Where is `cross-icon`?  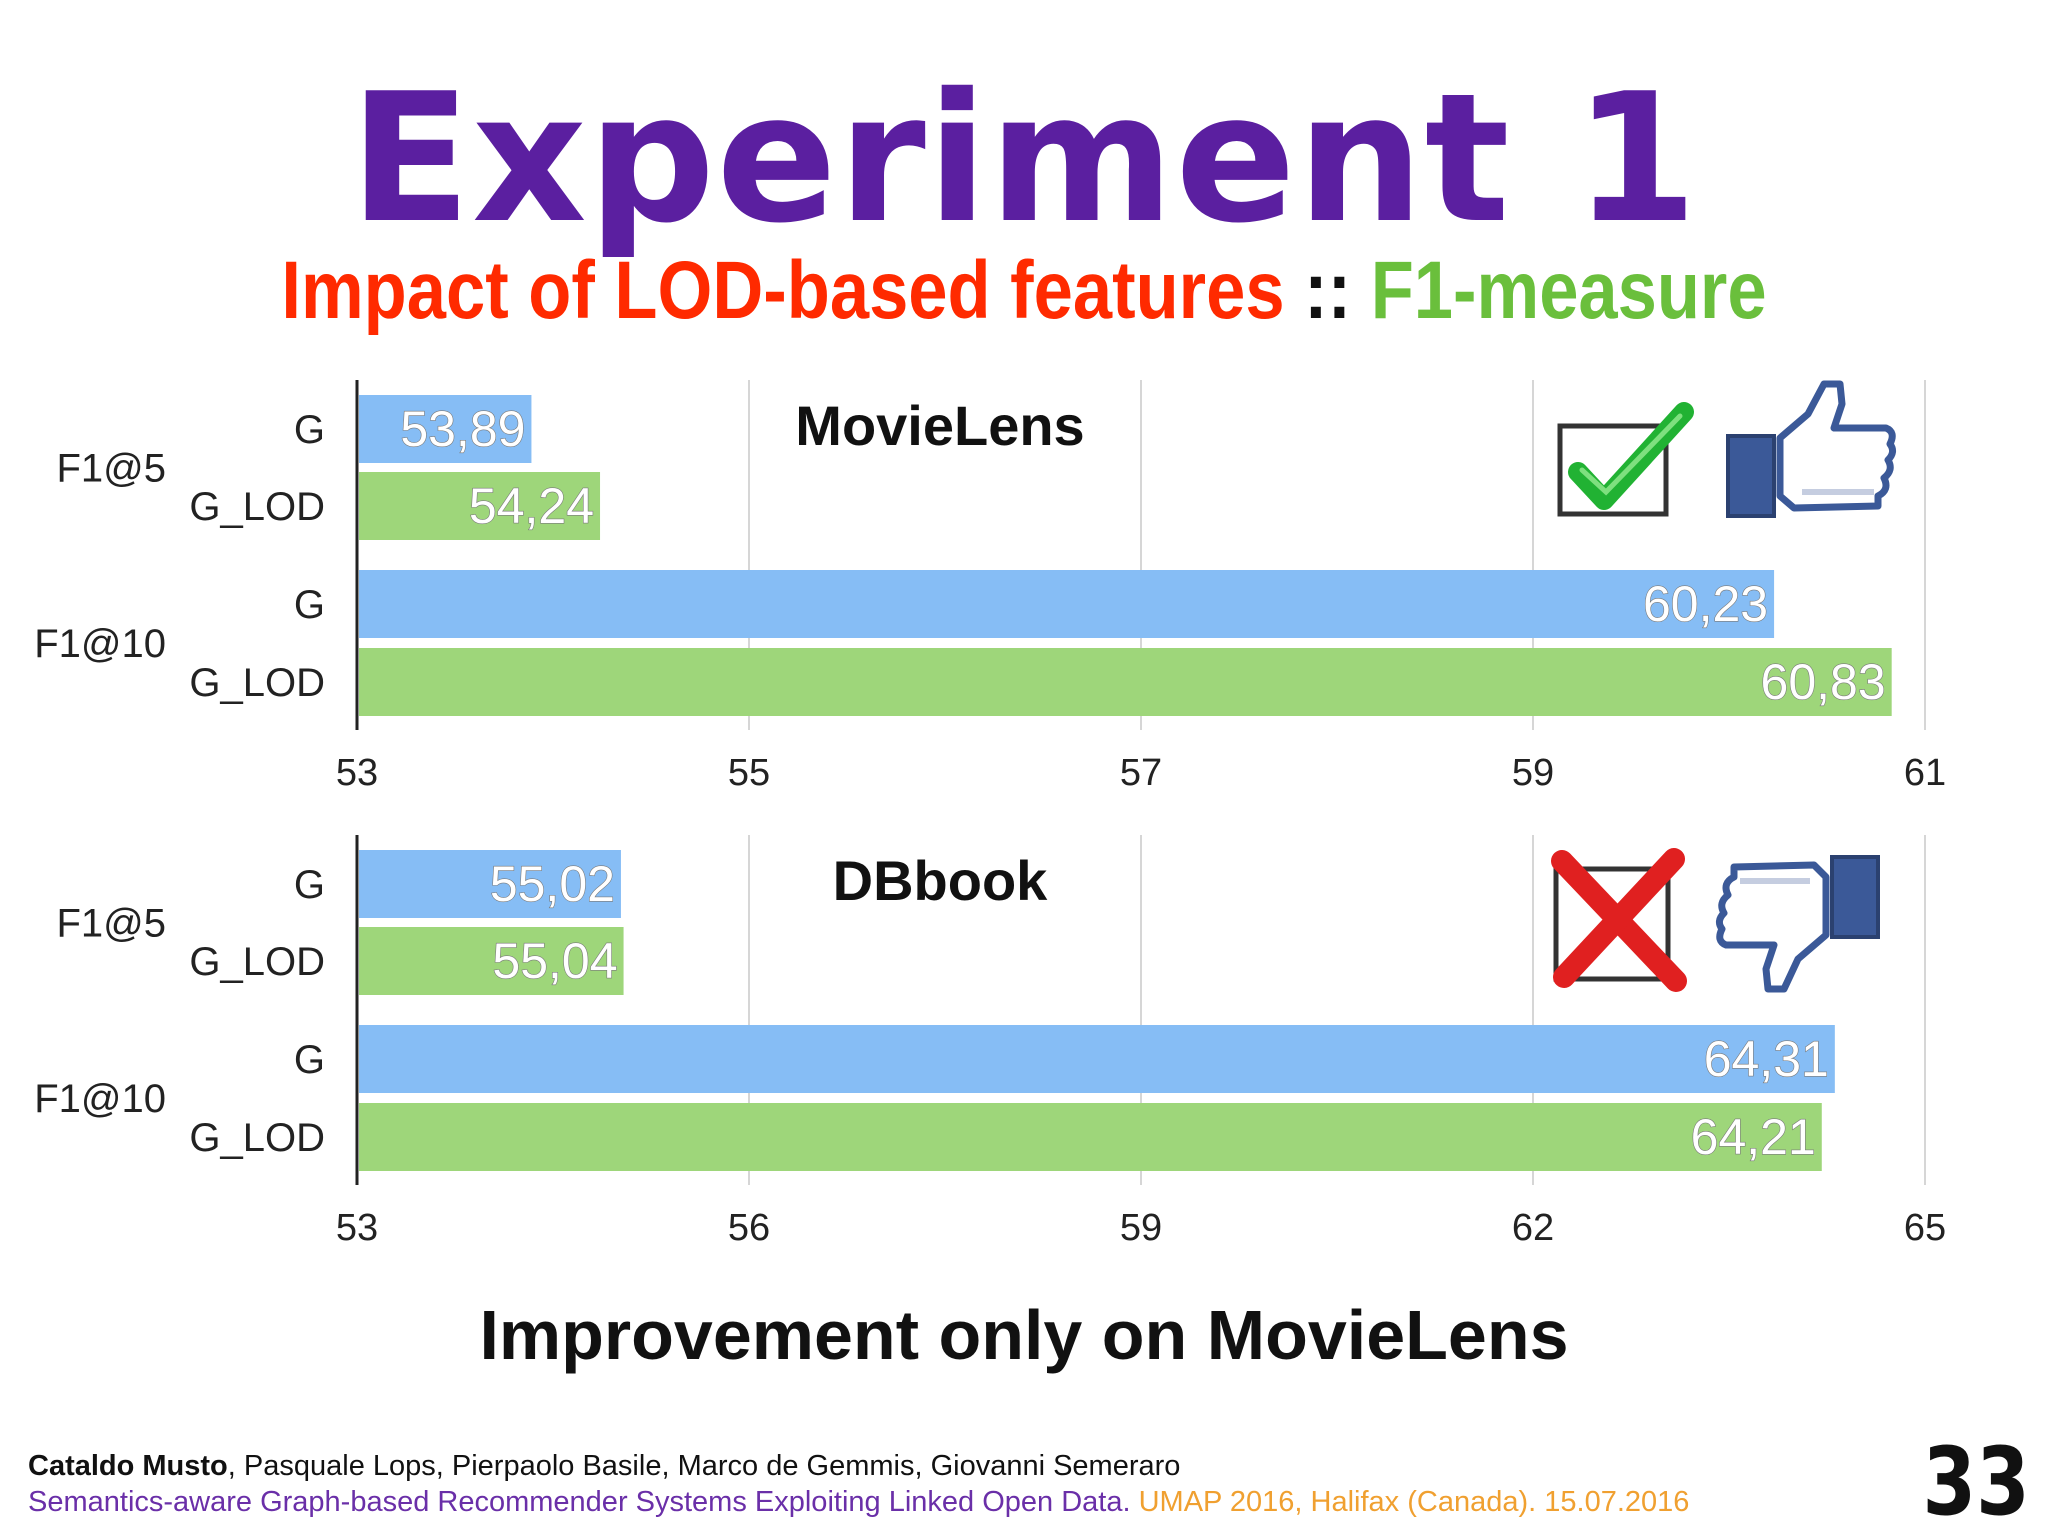
cross-icon is located at coordinates (1618, 920).